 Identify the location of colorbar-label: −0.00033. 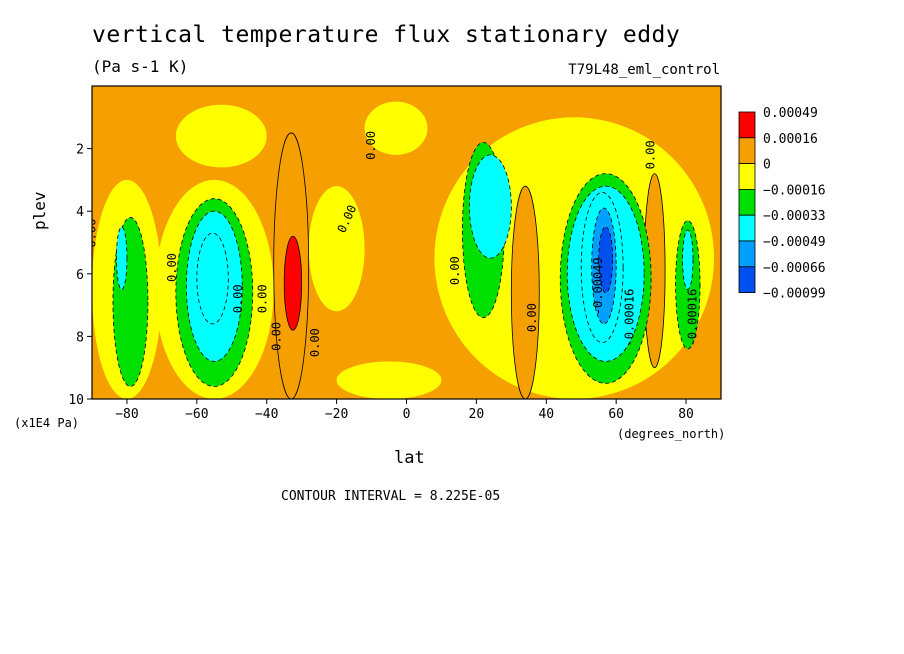
(794, 216).